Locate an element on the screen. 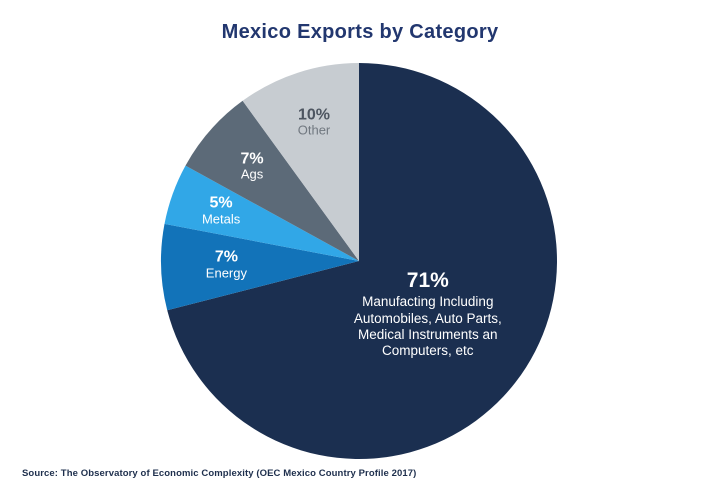 Image resolution: width=720 pixels, height=500 pixels. pie-slice-energy is located at coordinates (260, 267).